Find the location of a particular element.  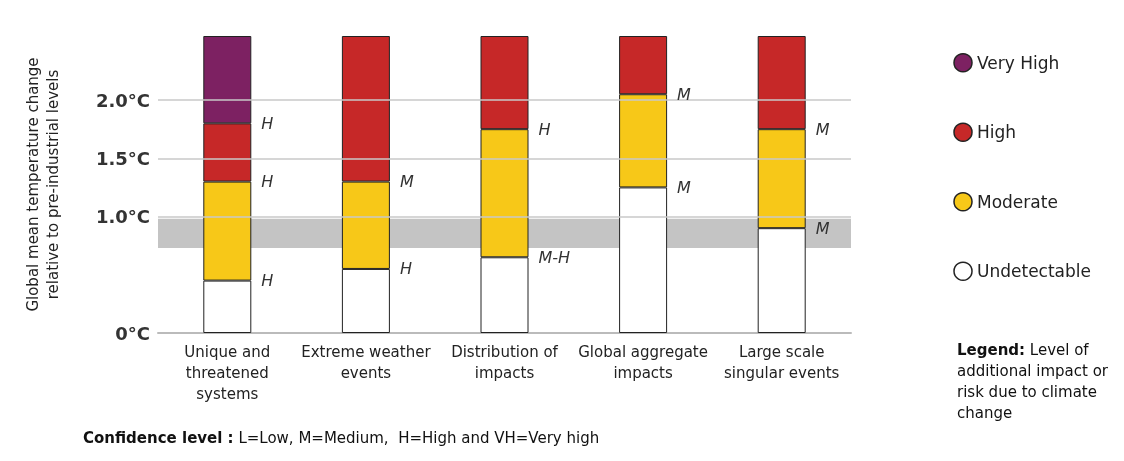

annotation: M-H is located at coordinates (554, 257).